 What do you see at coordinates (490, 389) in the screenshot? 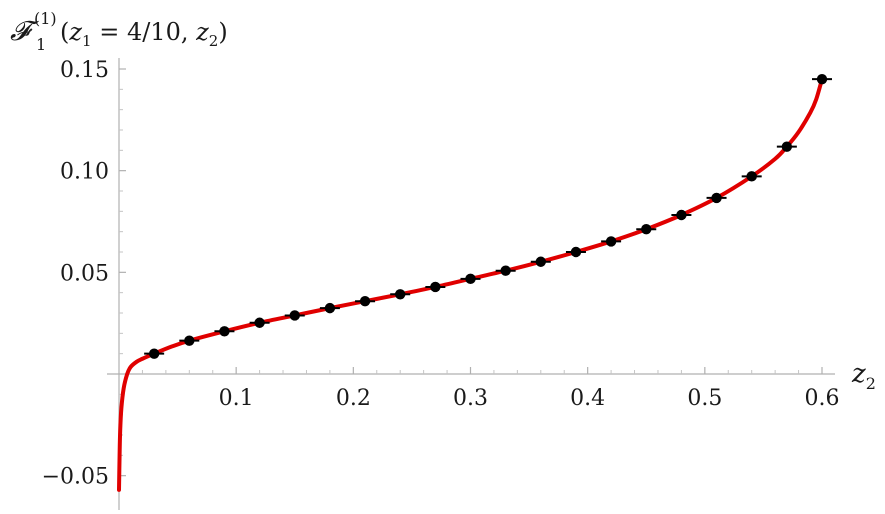
I see `x-ticks: 0.1 0.2 0.3 0.4 0.5 0.6` at bounding box center [490, 389].